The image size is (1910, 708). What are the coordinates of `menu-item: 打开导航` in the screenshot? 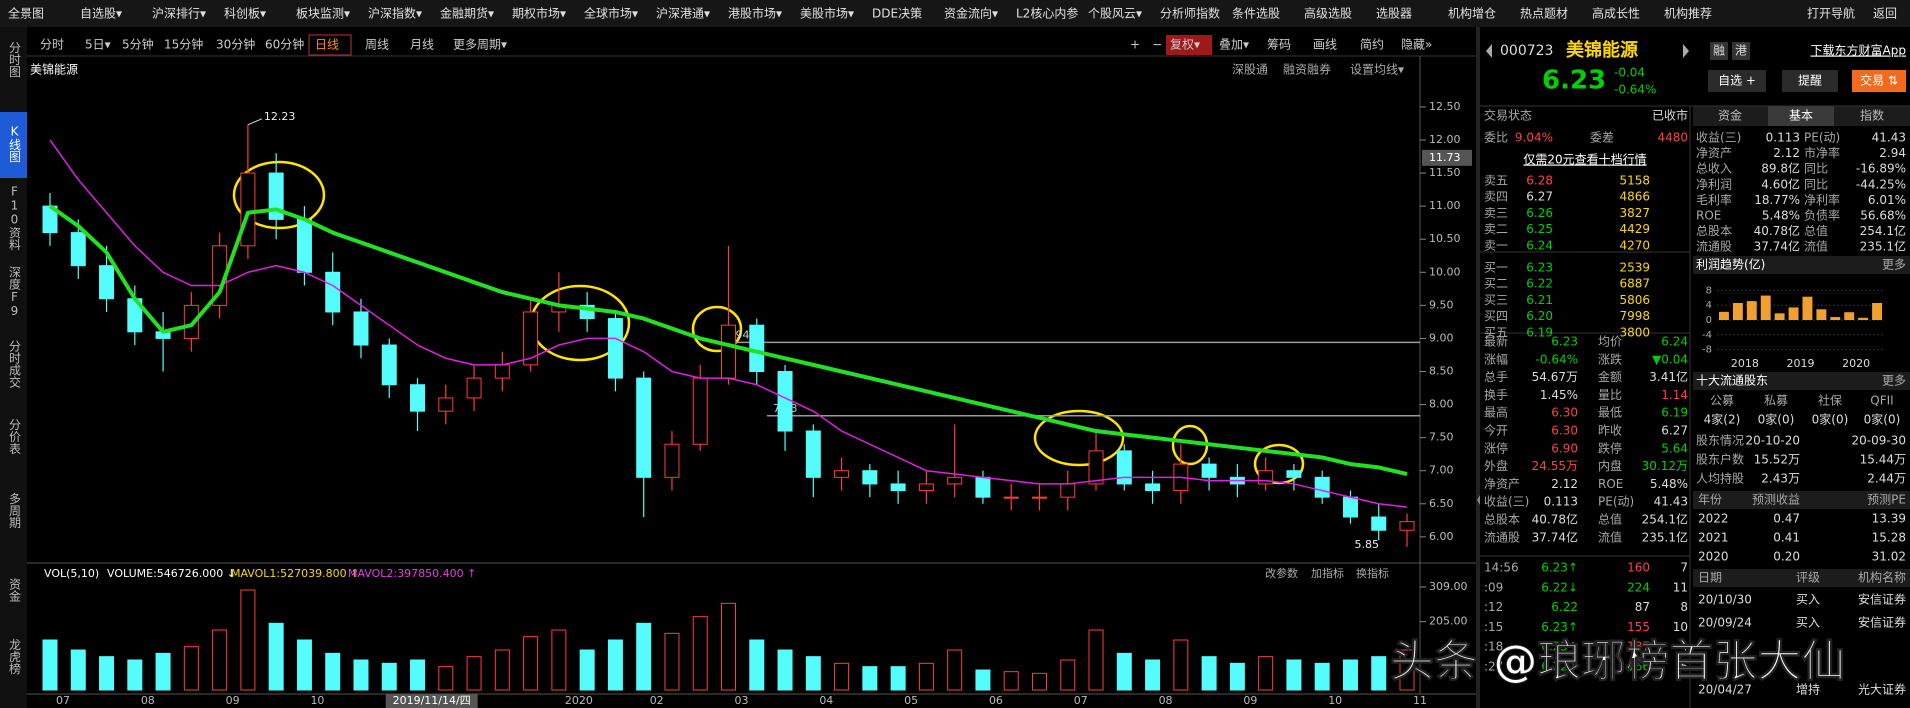 It's located at (1831, 13).